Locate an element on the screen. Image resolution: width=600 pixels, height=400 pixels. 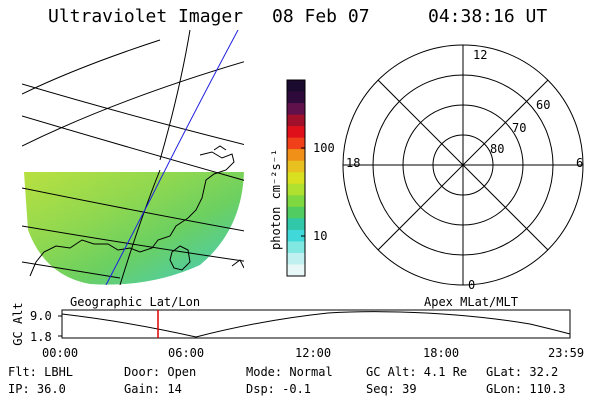
geographic-caption: Geographic Lat/Lon is located at coordinates (135, 302).